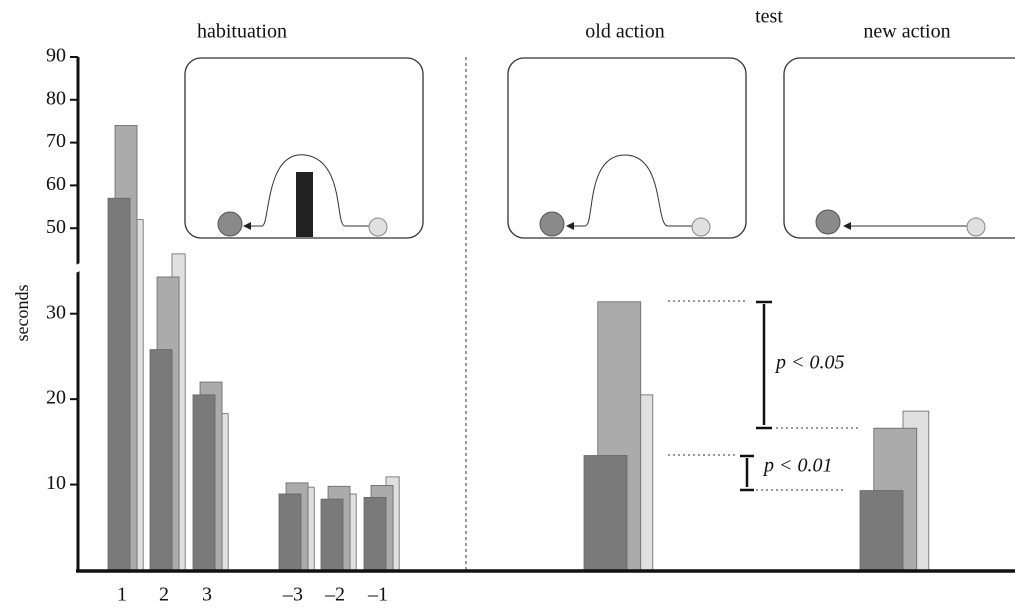 Image resolution: width=1015 pixels, height=609 pixels. I want to click on obstacle, so click(304, 204).